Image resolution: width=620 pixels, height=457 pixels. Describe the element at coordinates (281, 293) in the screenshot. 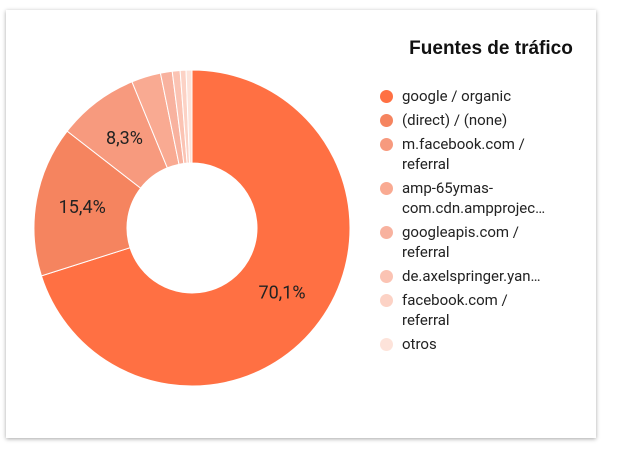

I see `slice-label: 70,1%` at that location.